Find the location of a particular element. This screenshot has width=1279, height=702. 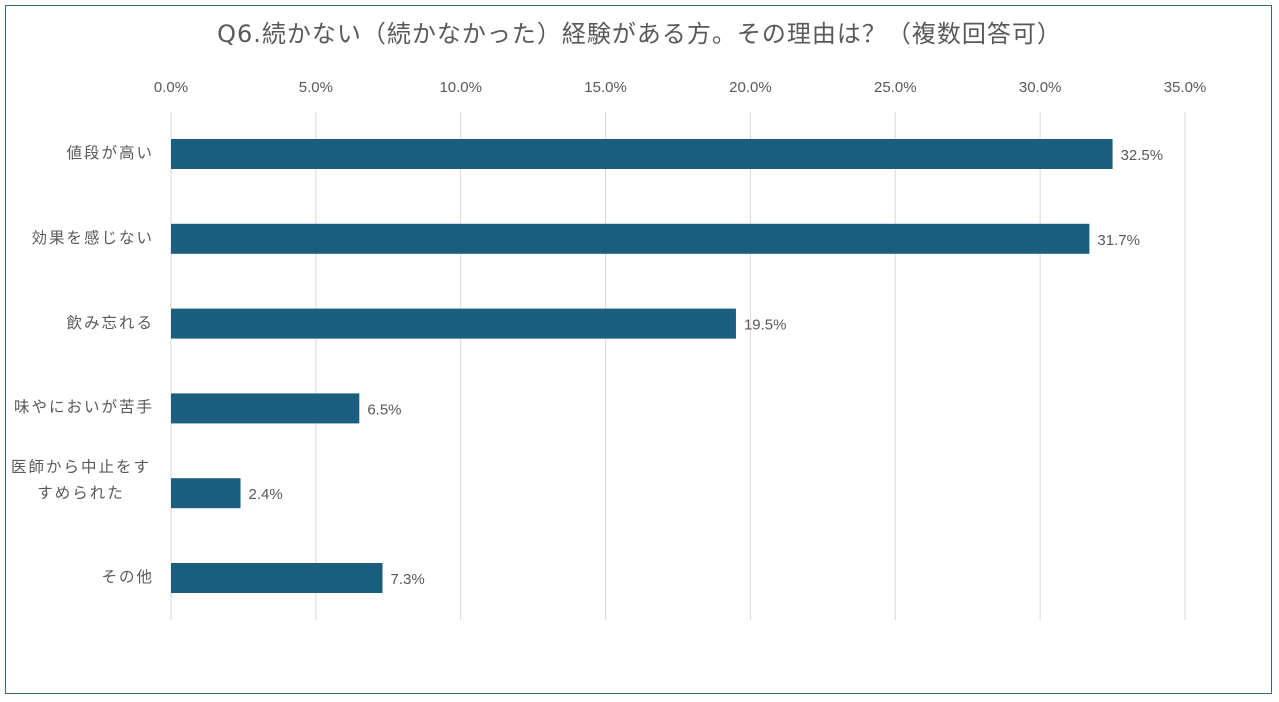

chart-title: Q6.続かない（続かなかった）経験がある方。その理由は？（複数回答可） is located at coordinates (639, 34).